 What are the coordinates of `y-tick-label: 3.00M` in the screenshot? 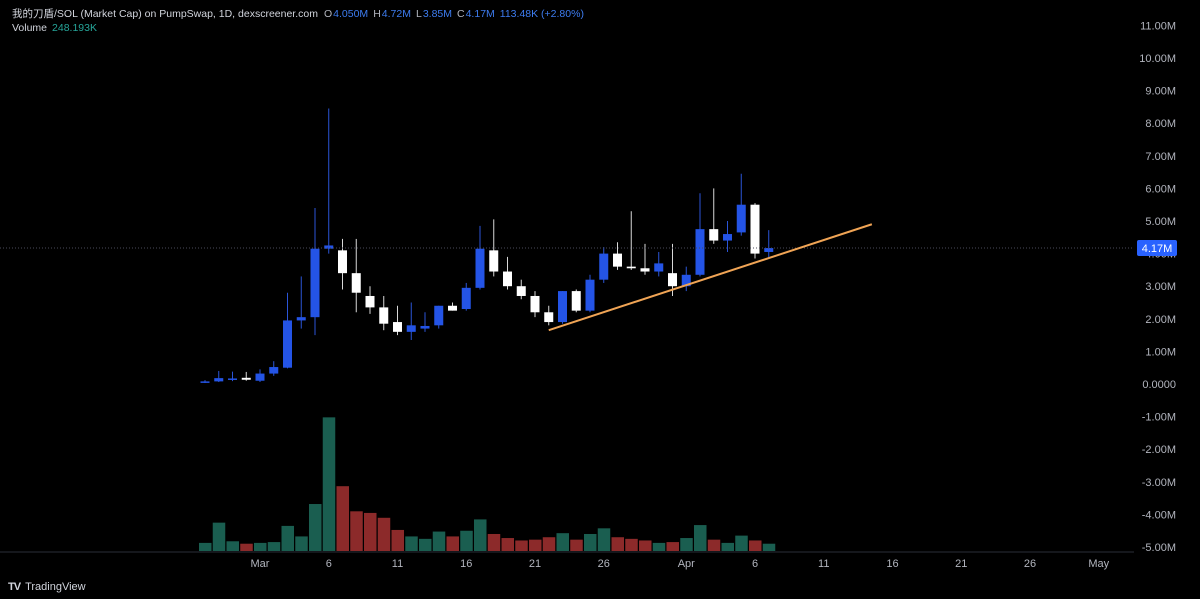 It's located at (1160, 287).